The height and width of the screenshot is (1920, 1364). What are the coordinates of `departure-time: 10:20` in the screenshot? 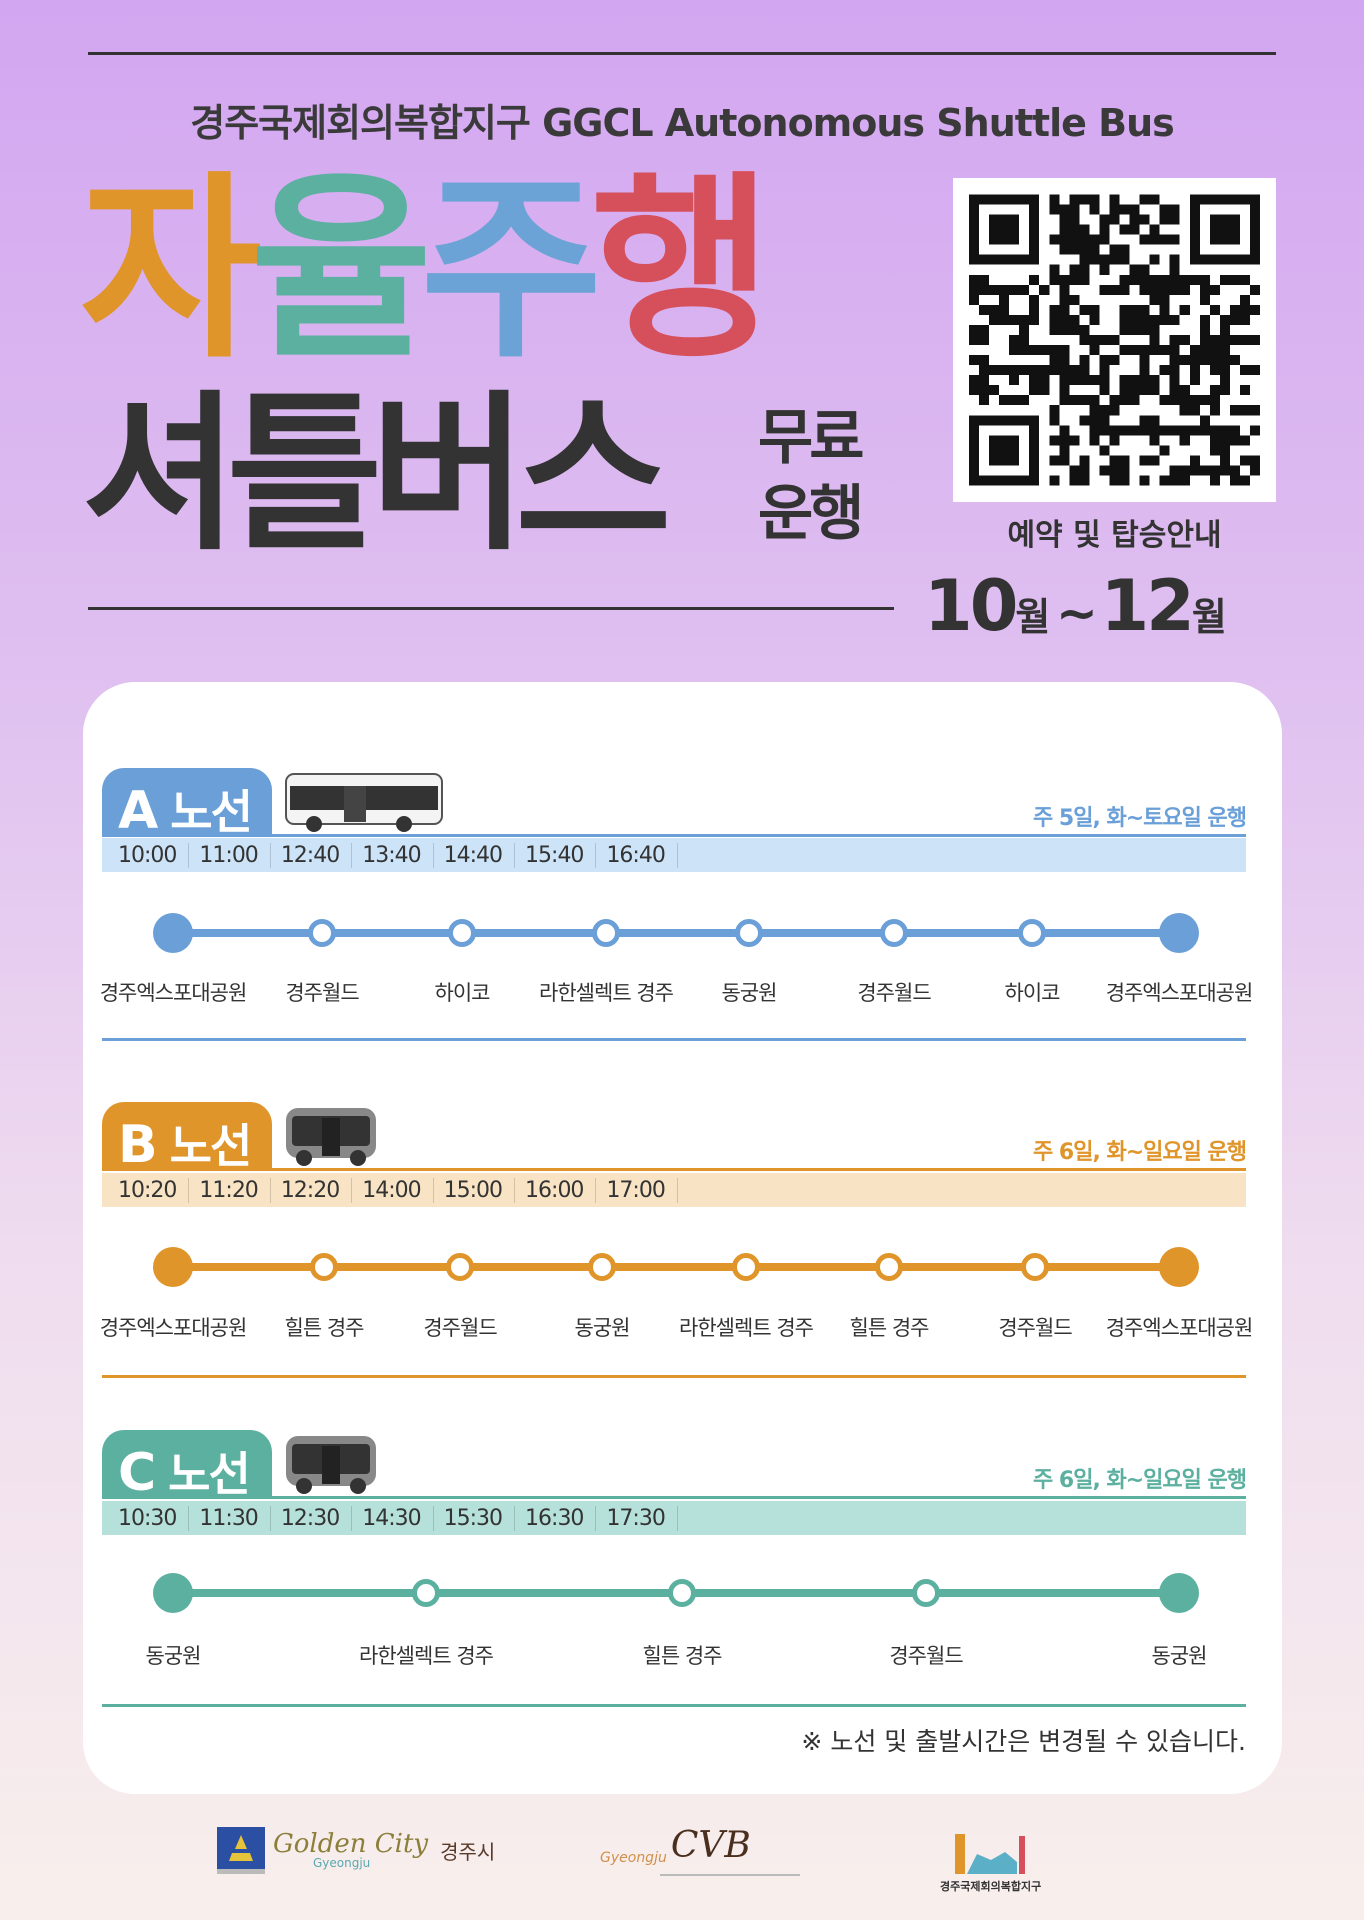 It's located at (154, 1190).